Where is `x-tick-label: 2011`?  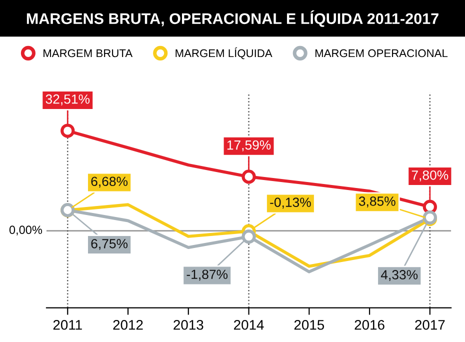
x-tick-label: 2011 is located at coordinates (67, 325).